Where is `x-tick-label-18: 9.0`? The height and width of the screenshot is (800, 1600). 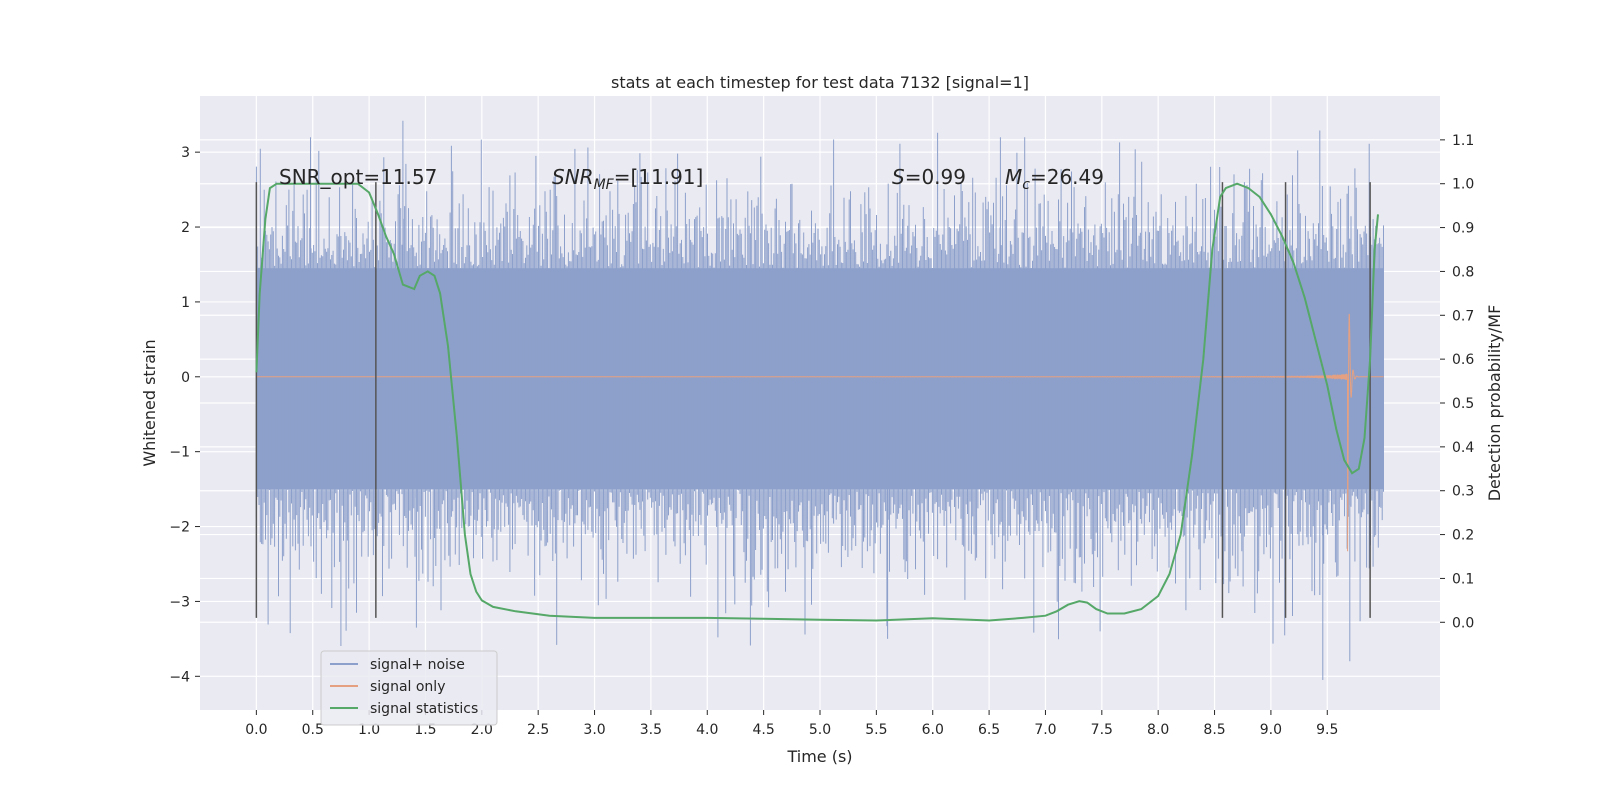
x-tick-label-18: 9.0 is located at coordinates (1271, 730).